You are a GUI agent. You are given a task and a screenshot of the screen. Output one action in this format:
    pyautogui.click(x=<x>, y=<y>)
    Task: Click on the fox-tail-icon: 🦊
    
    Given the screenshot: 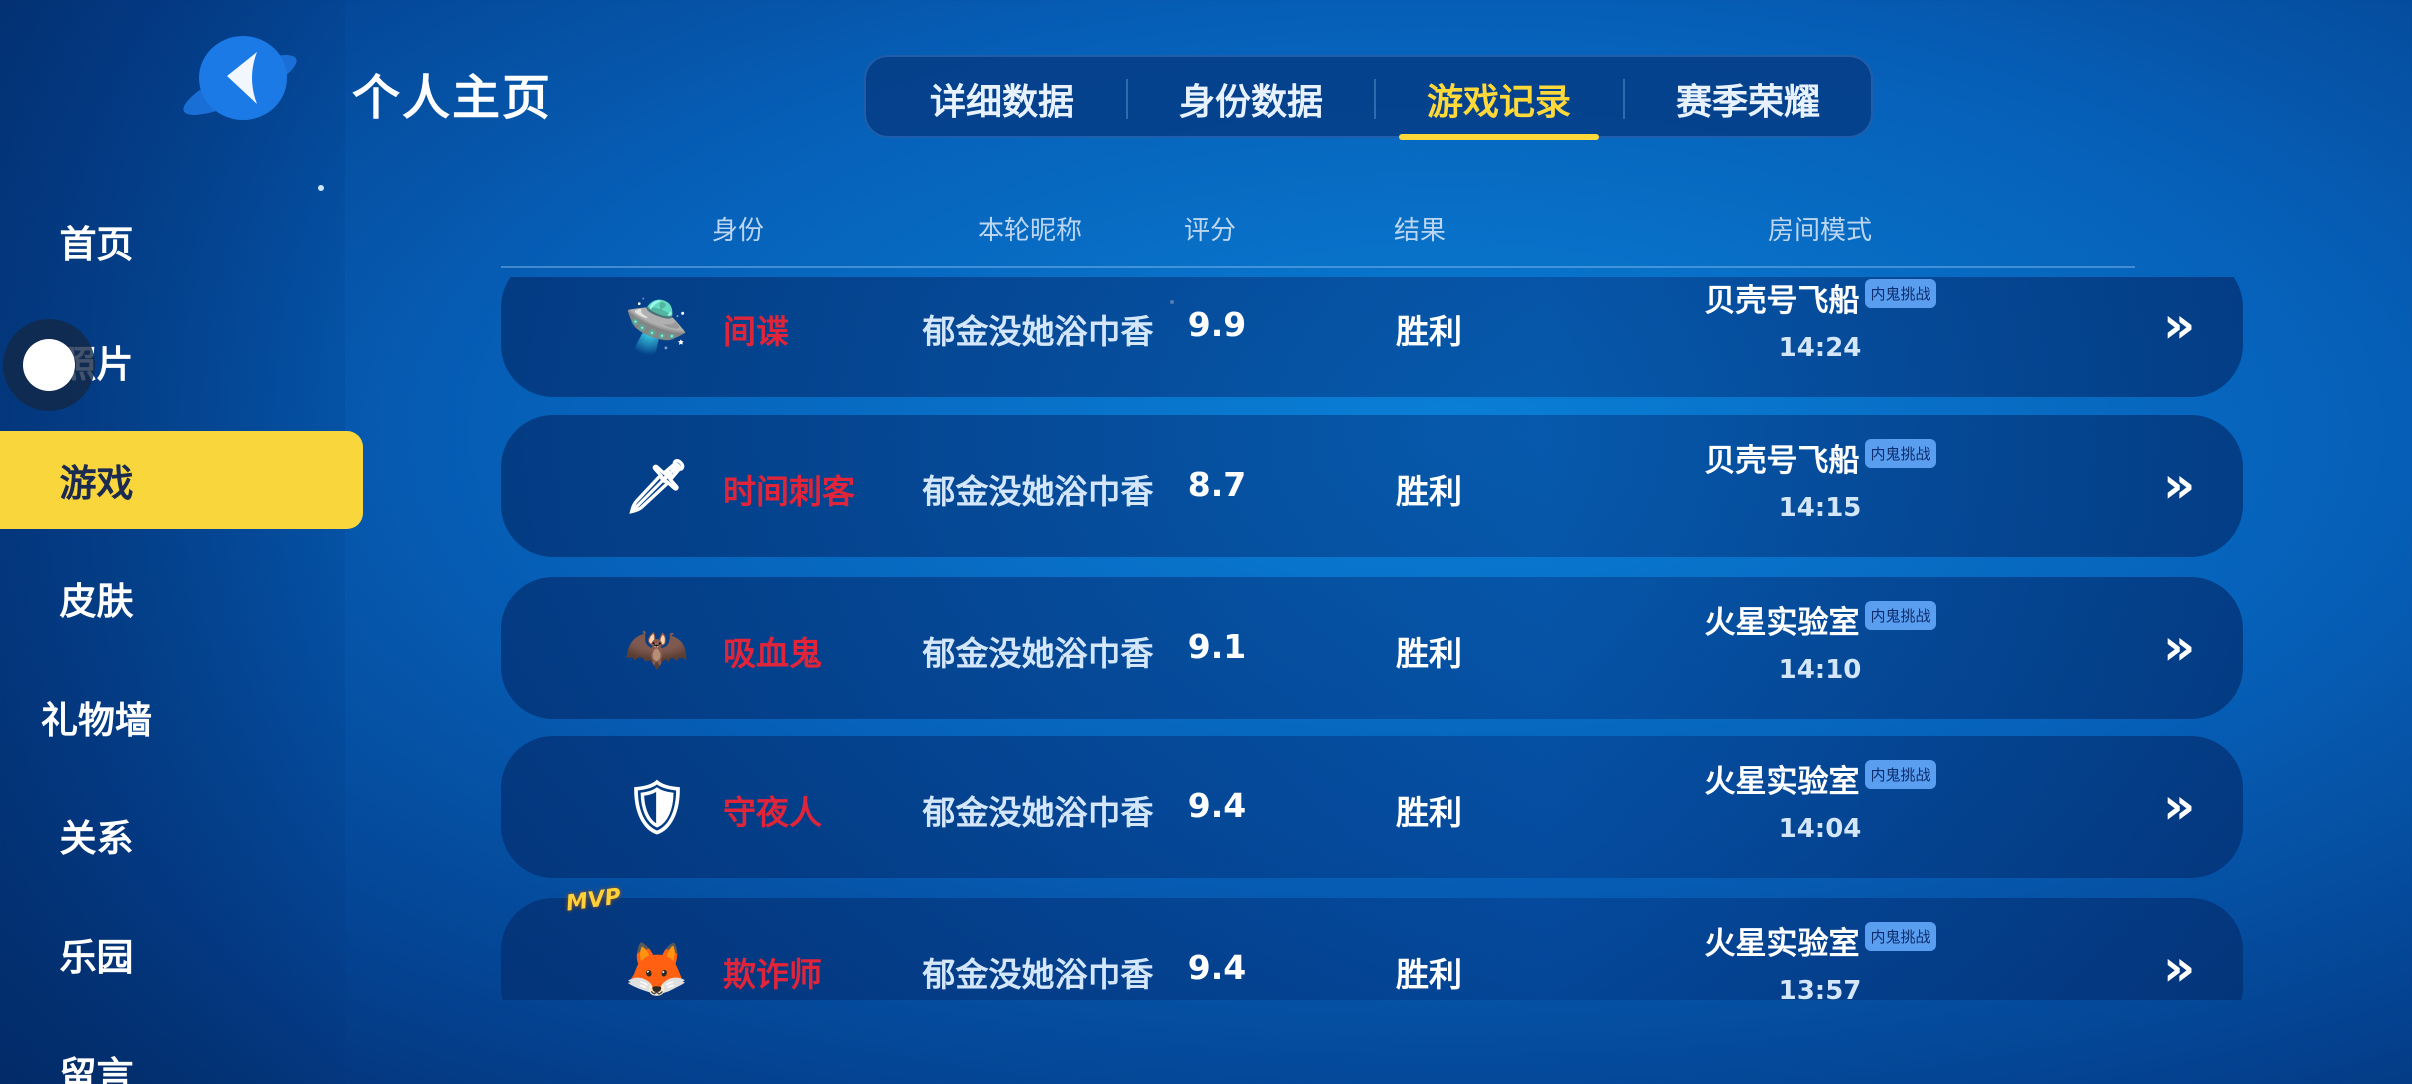 What is the action you would take?
    pyautogui.click(x=656, y=970)
    